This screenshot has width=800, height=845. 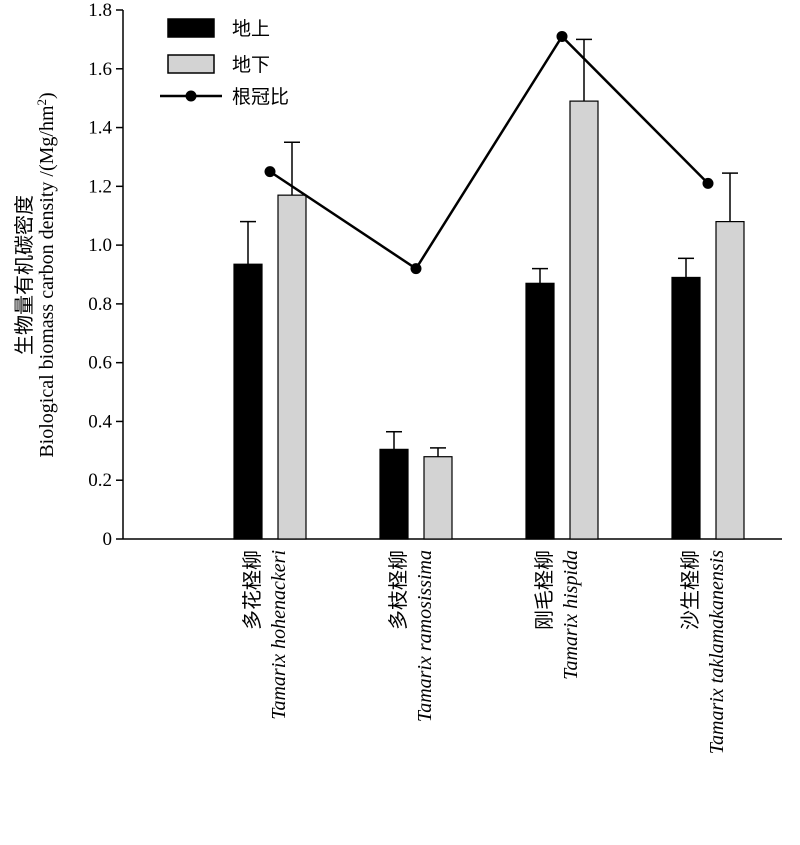 What do you see at coordinates (571, 615) in the screenshot?
I see `category-label-latin-2: Tamarix hispida` at bounding box center [571, 615].